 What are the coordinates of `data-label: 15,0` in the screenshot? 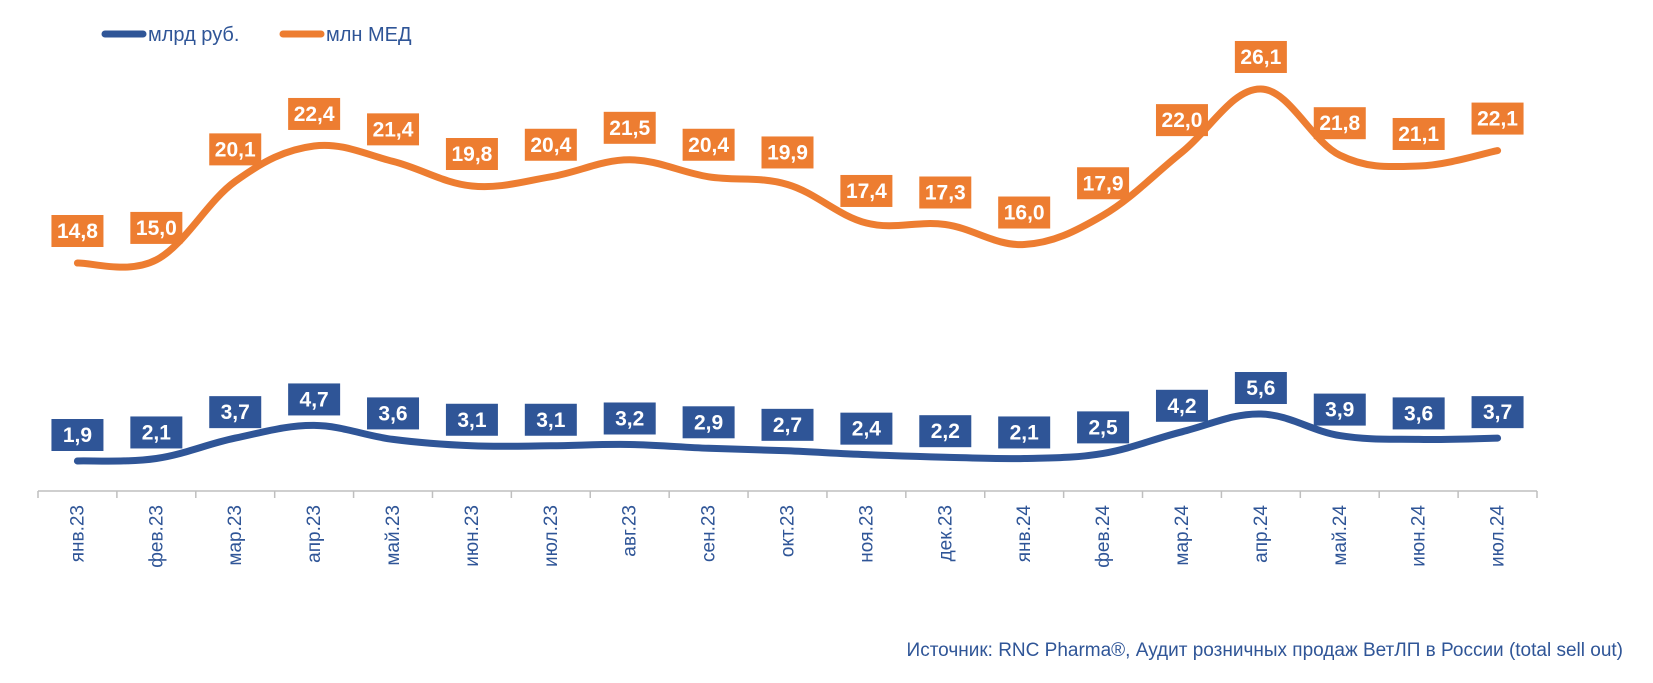 It's located at (156, 227).